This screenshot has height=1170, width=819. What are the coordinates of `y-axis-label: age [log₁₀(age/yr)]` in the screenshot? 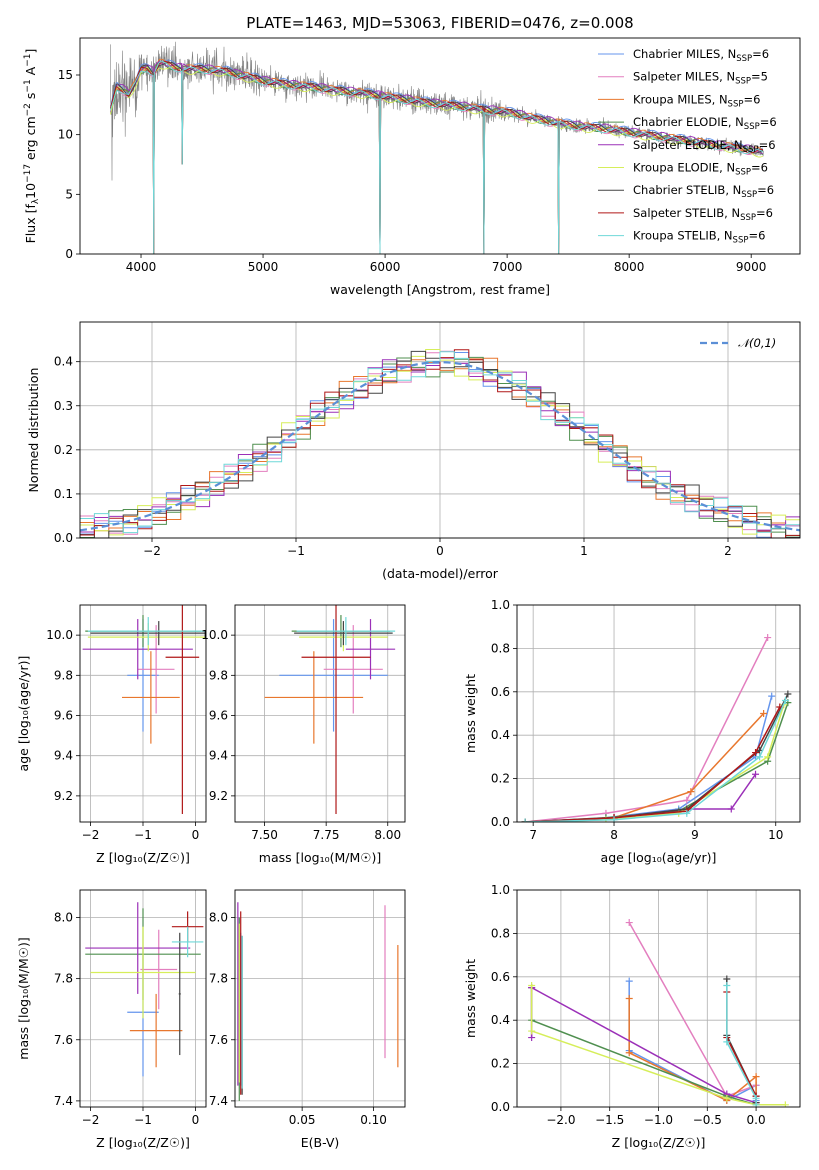 It's located at (23, 714).